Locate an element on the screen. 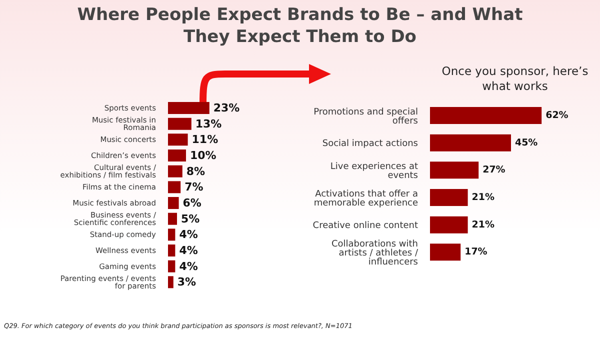 Image resolution: width=600 pixels, height=337 pixels. data-label: 62% is located at coordinates (557, 115).